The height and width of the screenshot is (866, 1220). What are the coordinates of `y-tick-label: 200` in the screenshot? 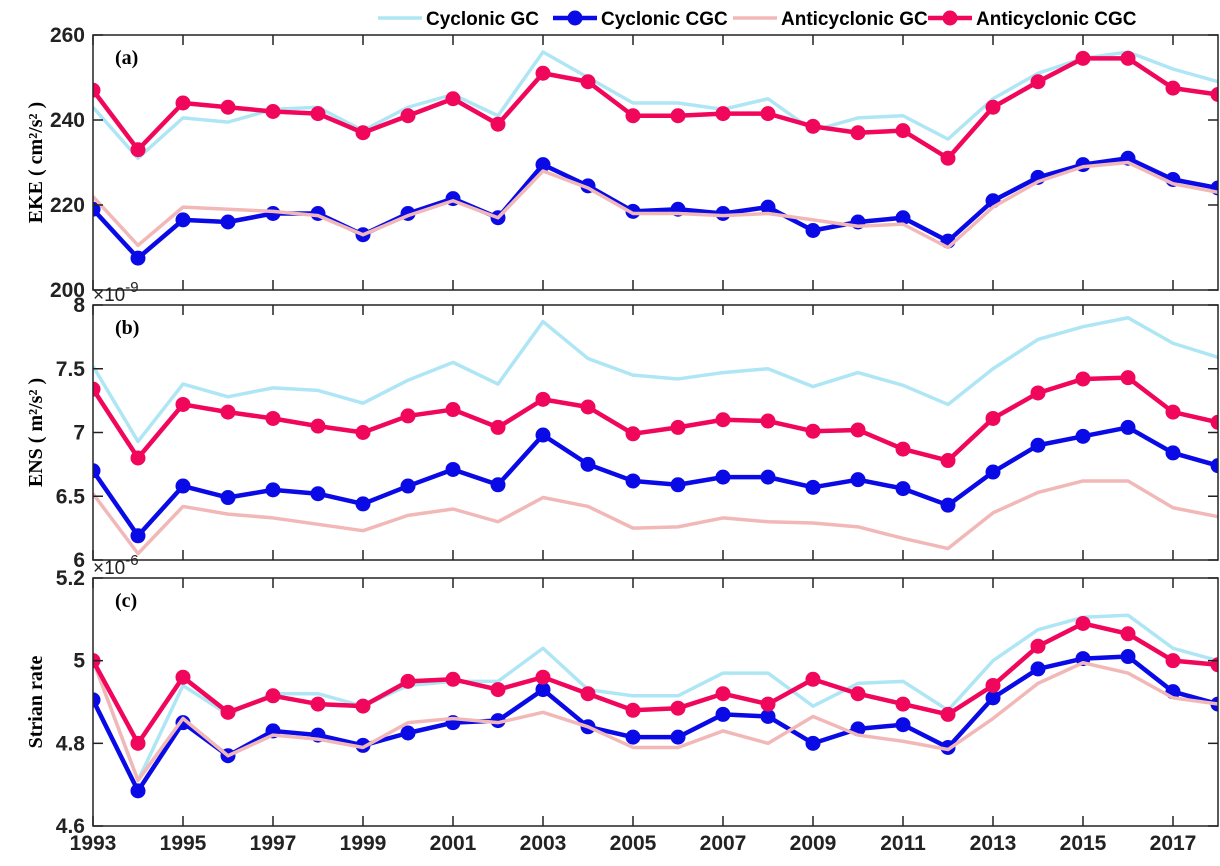 It's located at (67, 290).